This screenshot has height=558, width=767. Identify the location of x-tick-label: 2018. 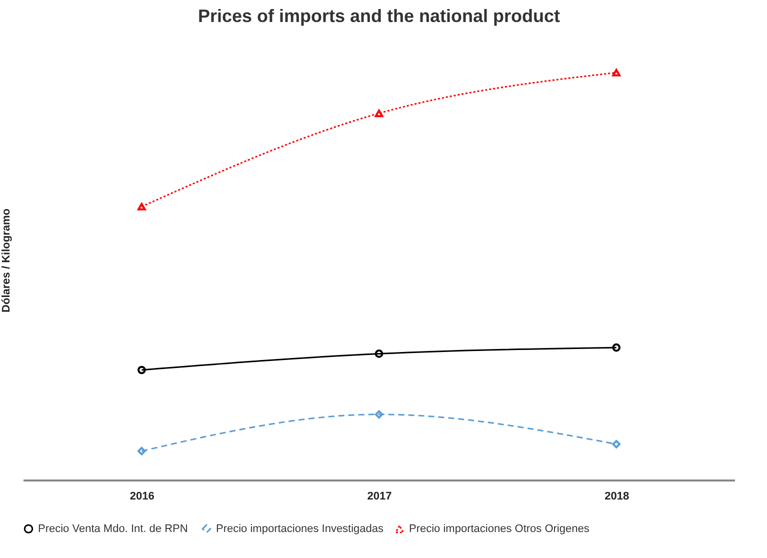
(617, 496).